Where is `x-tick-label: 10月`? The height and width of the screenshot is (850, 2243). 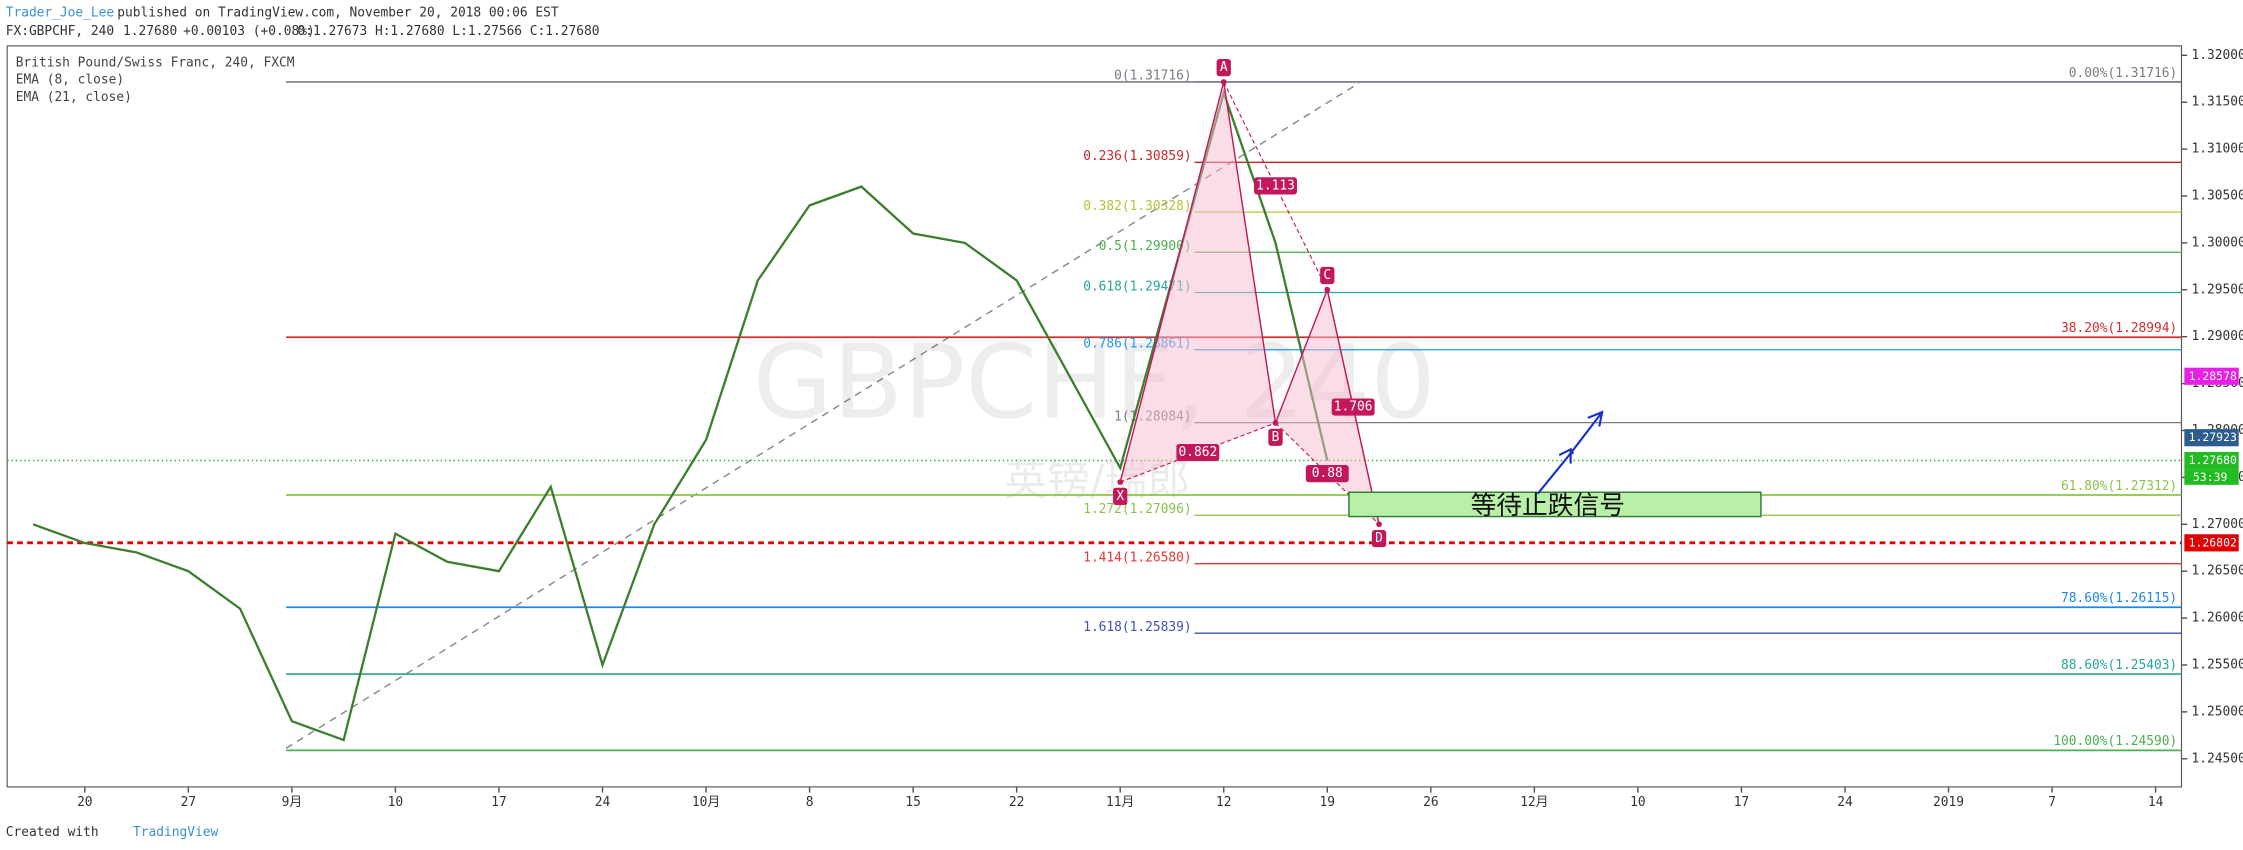
x-tick-label: 10月 is located at coordinates (706, 802).